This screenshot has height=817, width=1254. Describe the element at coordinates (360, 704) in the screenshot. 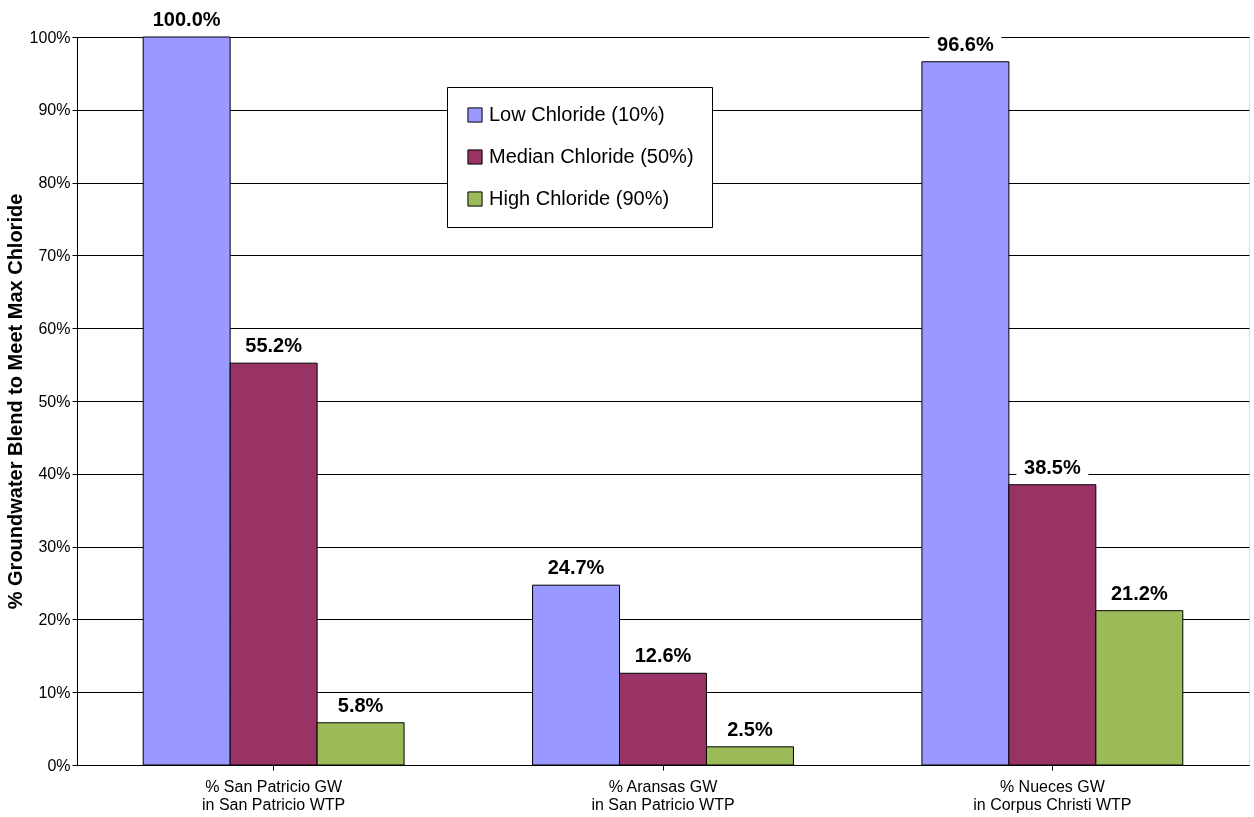

I see `data-label: 5.8%` at that location.